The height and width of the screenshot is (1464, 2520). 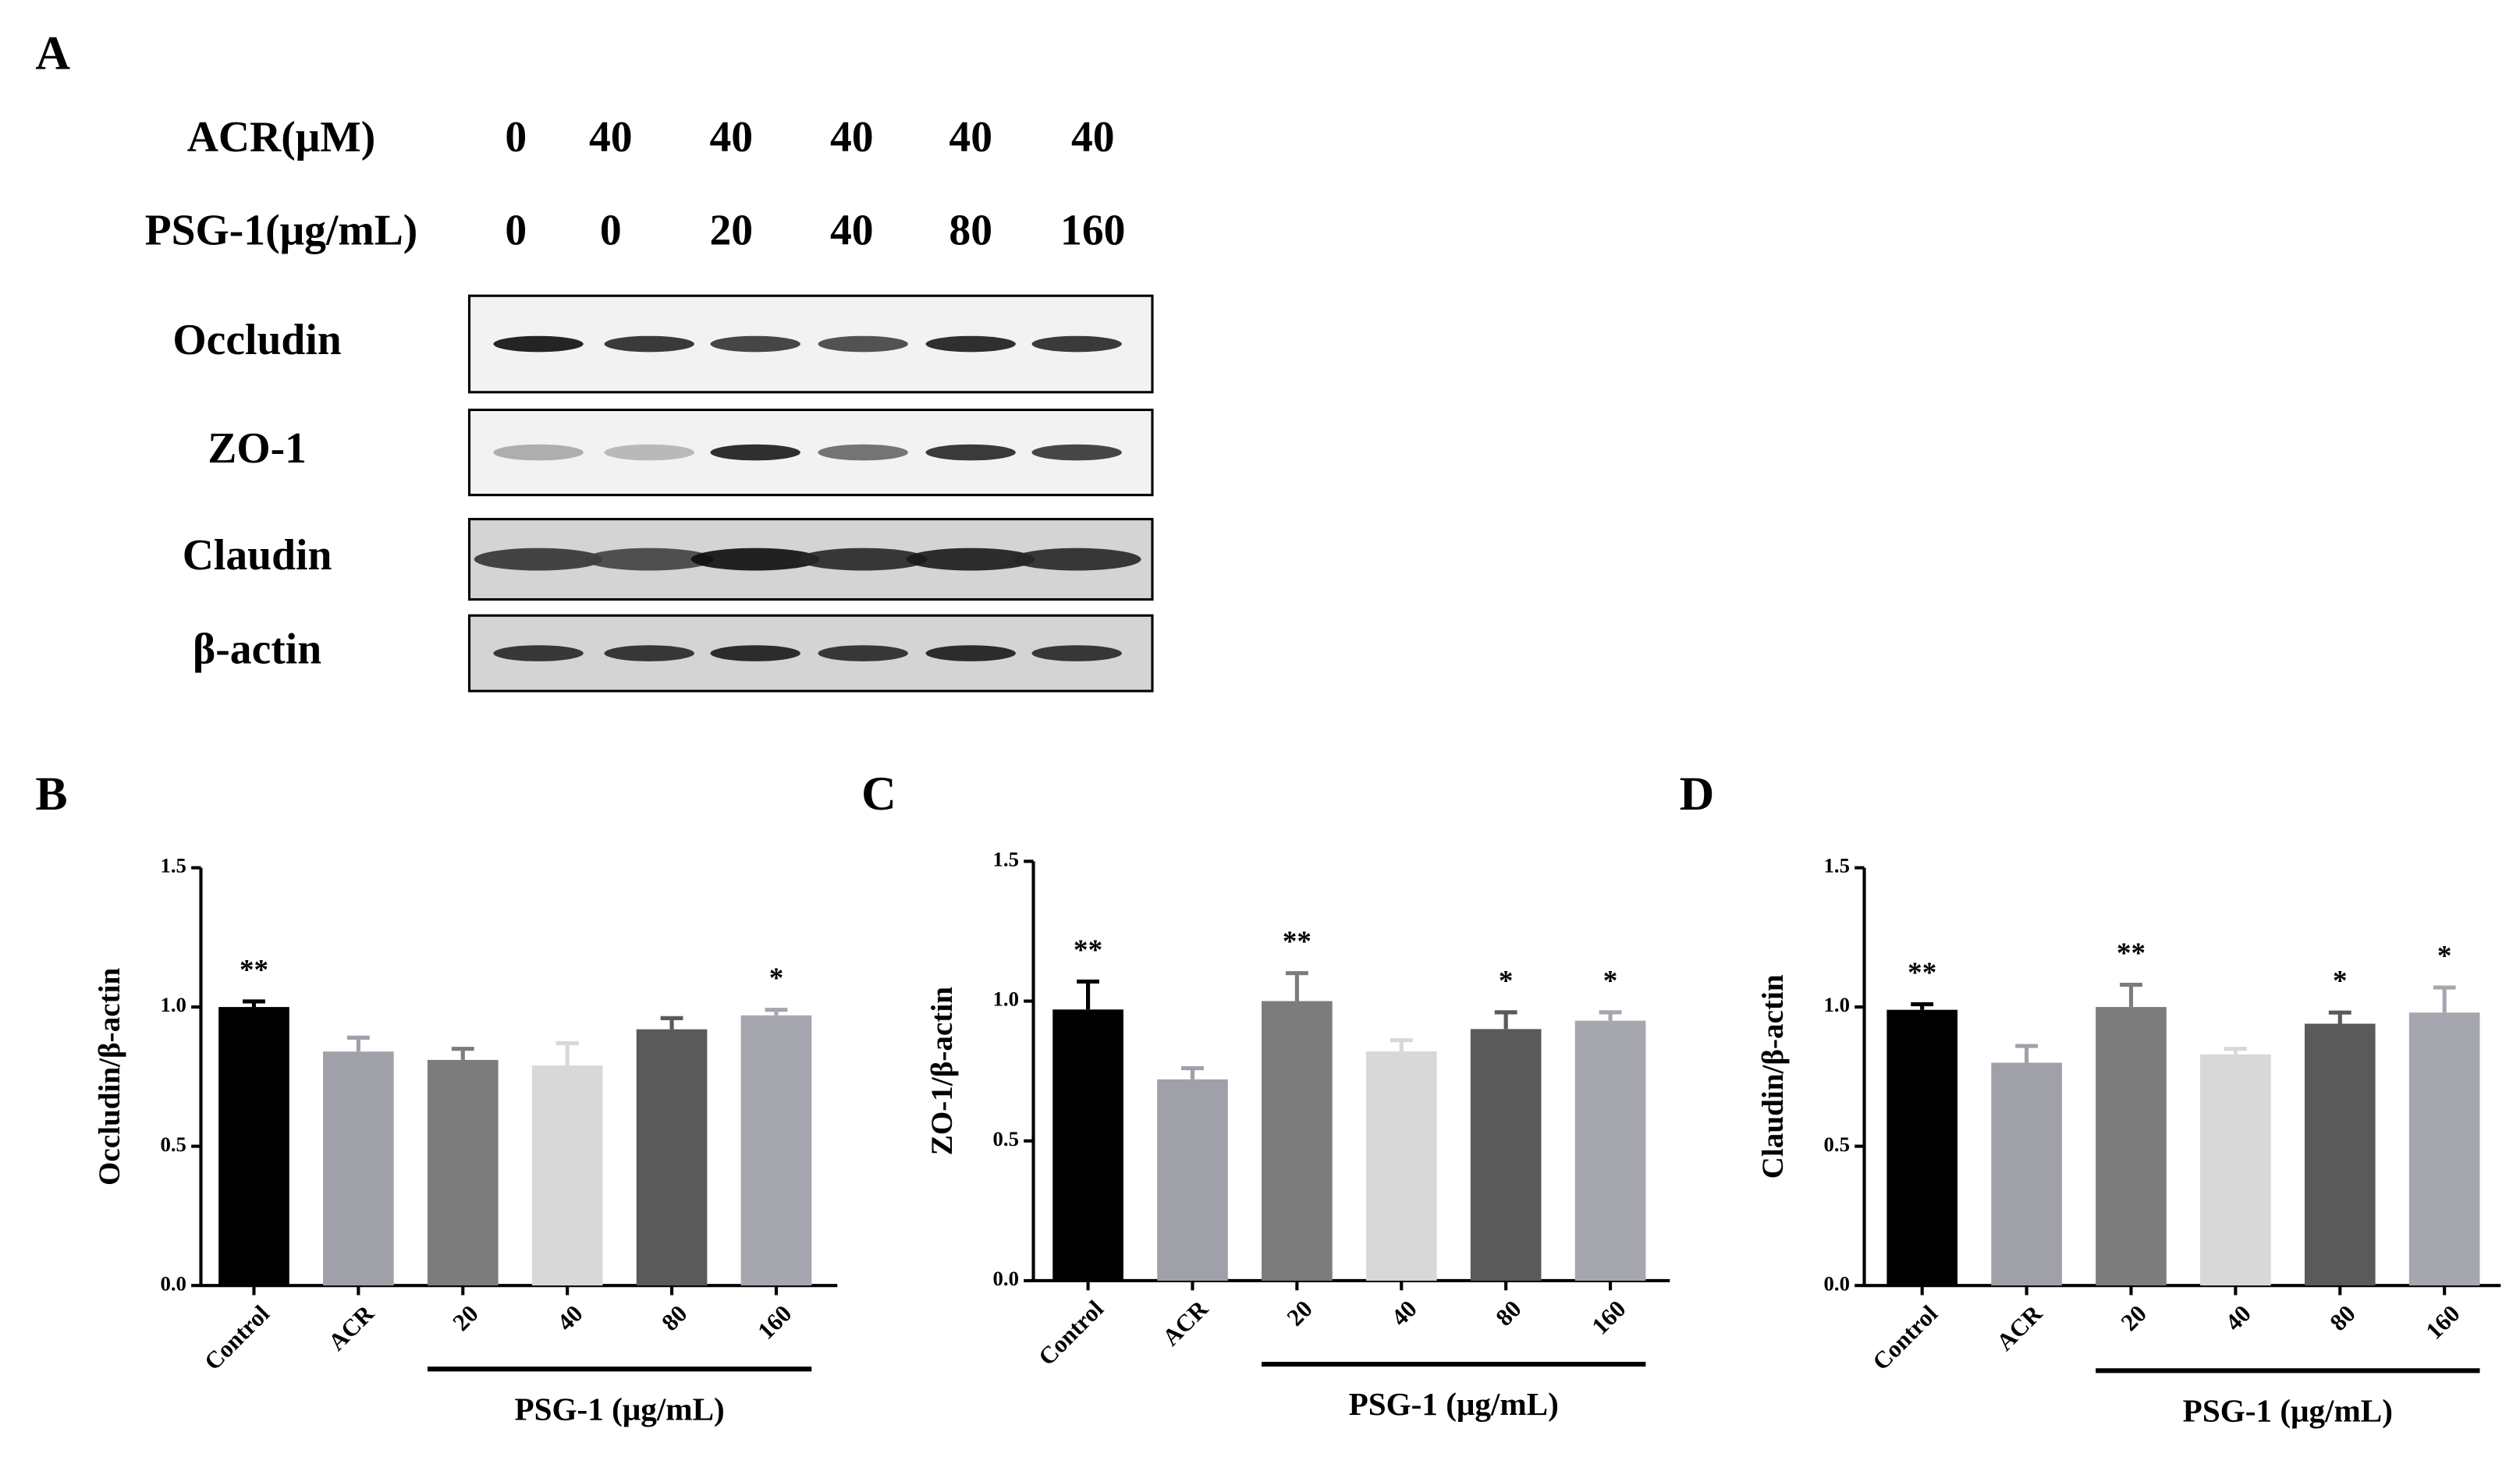 What do you see at coordinates (731, 231) in the screenshot?
I see `lane-value: 20` at bounding box center [731, 231].